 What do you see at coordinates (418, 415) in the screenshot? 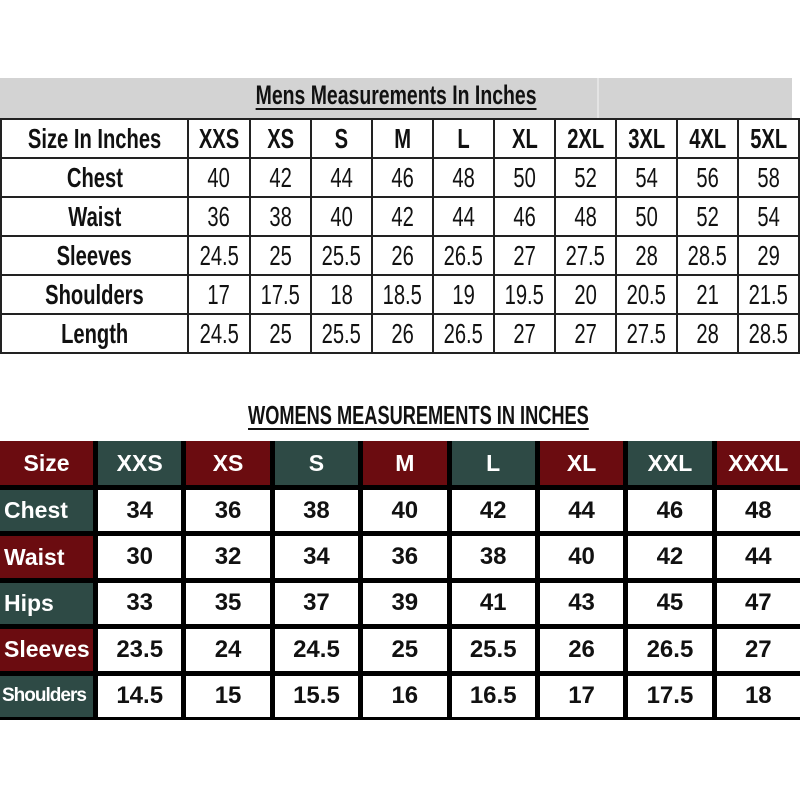
I see `womens-title-text: WOMENS MEASUREMENTS IN INCHES` at bounding box center [418, 415].